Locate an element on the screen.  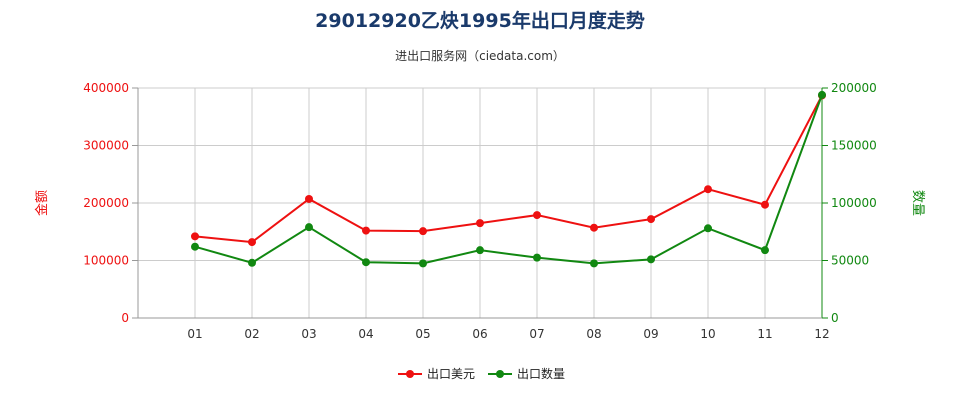
x-tick-label: 11 is located at coordinates (764, 334).